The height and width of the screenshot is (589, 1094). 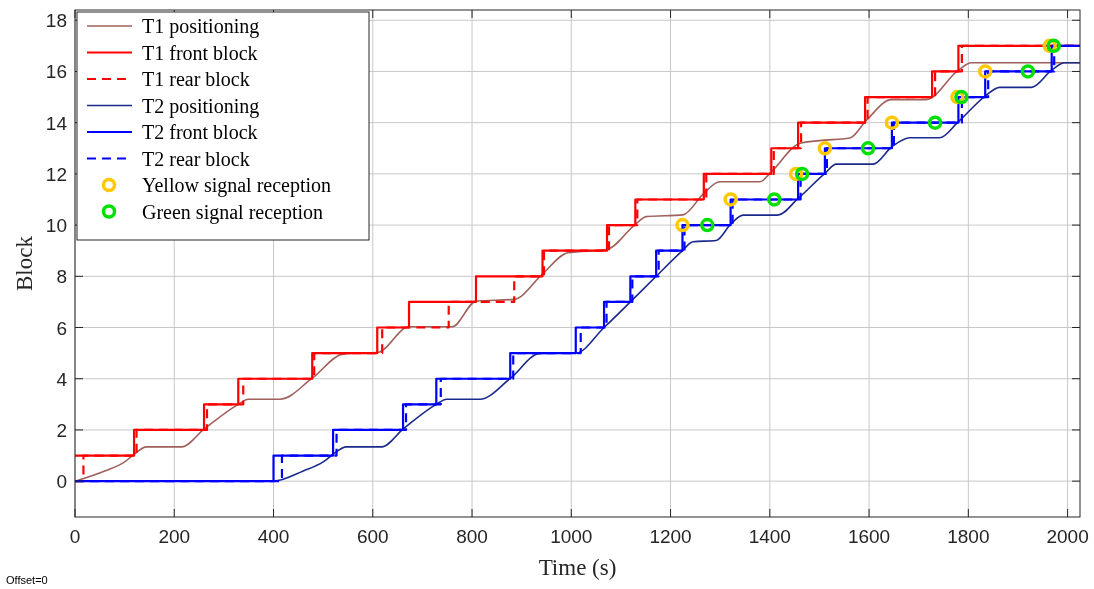 I want to click on y-tick-label: 10, so click(x=56, y=226).